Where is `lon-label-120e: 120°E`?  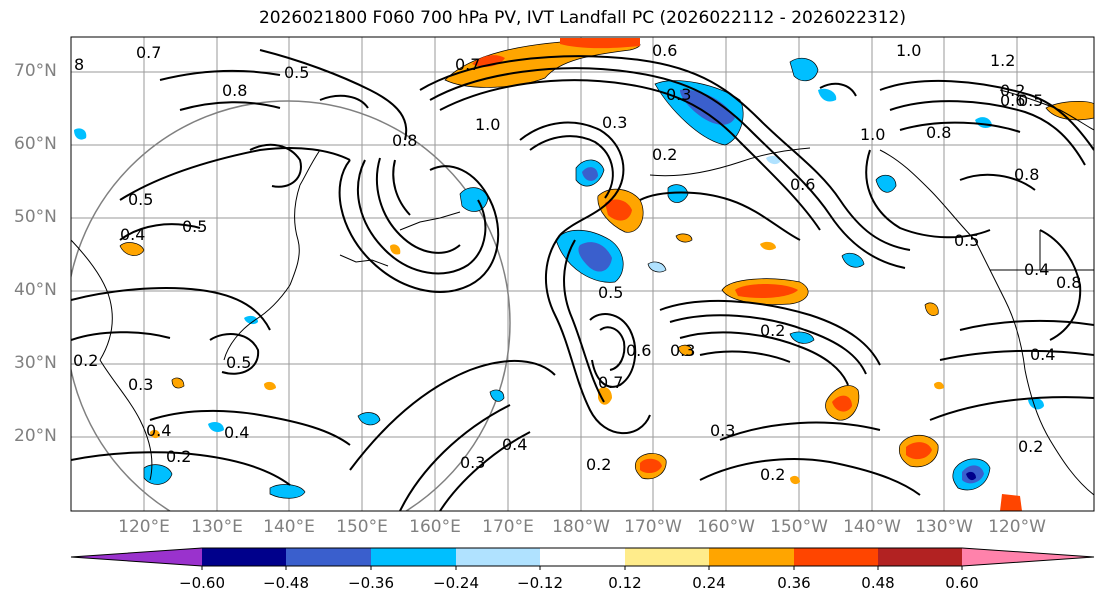
lon-label-120e: 120°E is located at coordinates (144, 527).